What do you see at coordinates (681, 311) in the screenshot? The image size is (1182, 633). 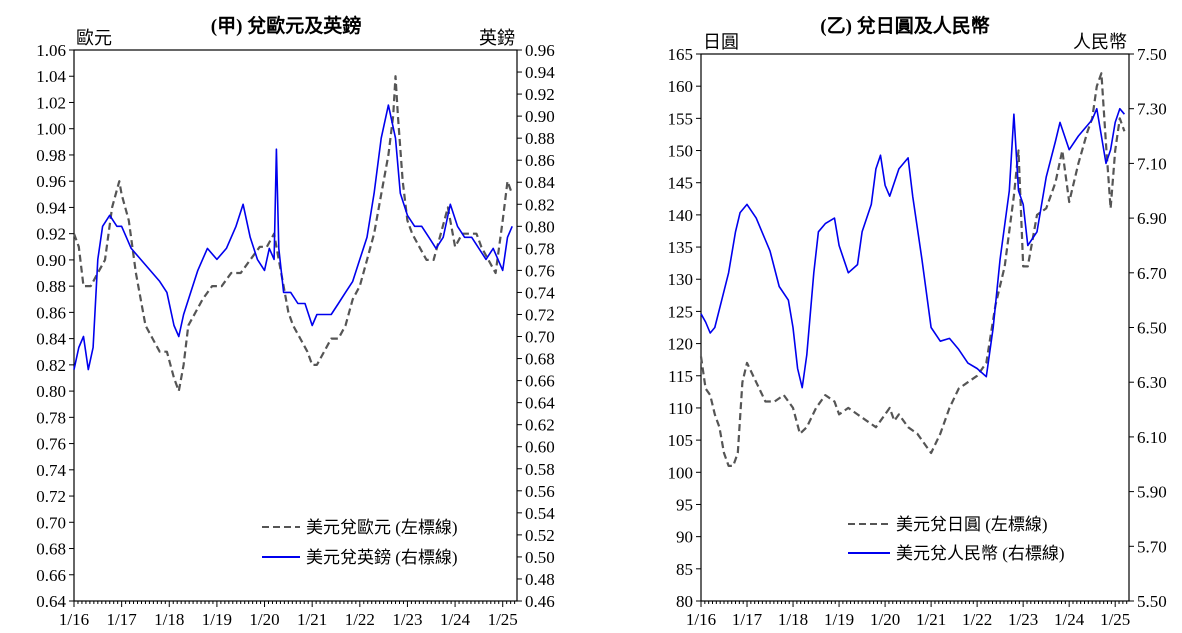 I see `left-tick-label: 125` at bounding box center [681, 311].